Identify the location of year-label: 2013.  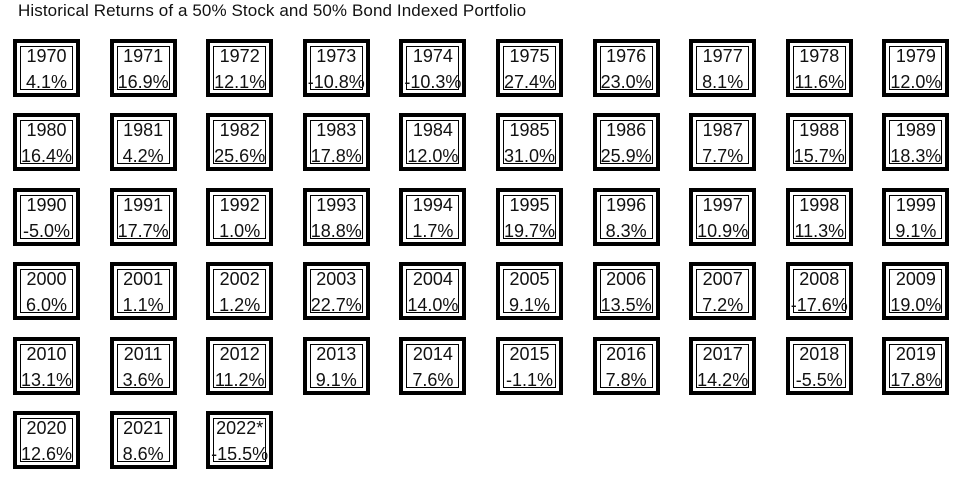
(336, 353).